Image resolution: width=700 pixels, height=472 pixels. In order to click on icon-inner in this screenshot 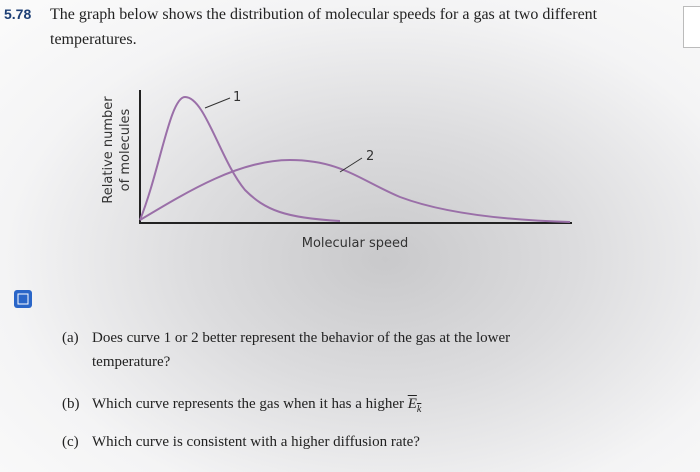, I will do `click(23, 299)`.